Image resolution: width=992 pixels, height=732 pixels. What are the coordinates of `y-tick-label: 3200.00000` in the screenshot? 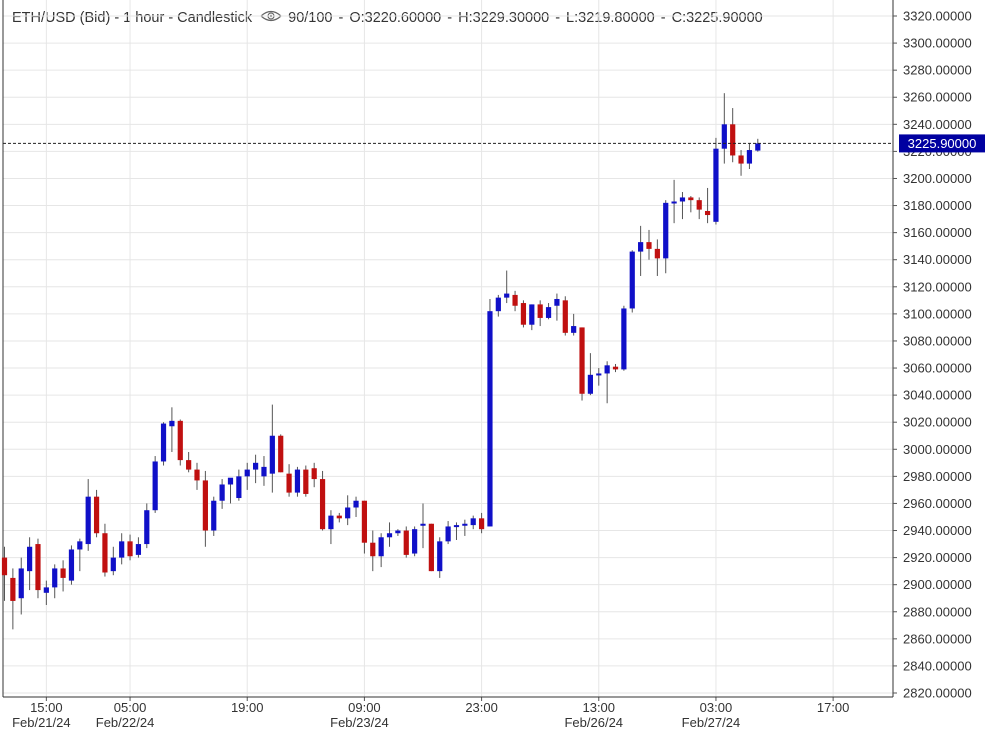 It's located at (937, 178).